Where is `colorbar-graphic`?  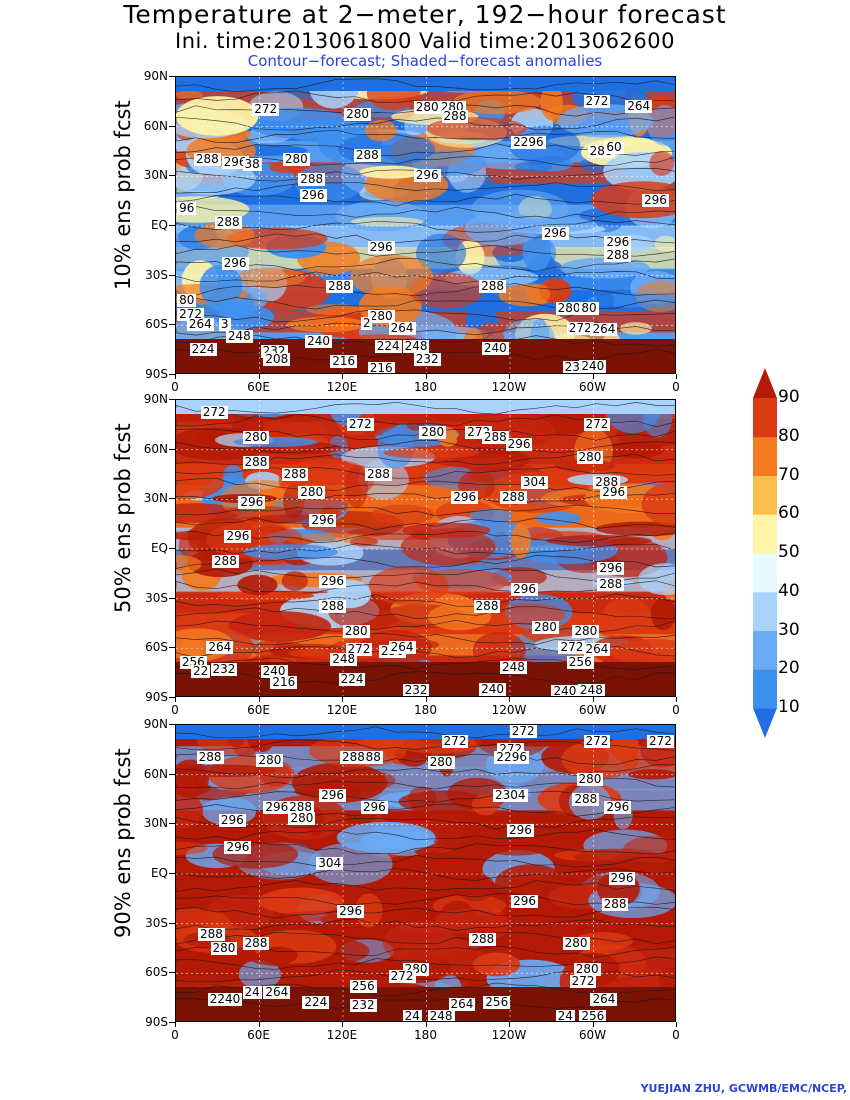
colorbar-graphic is located at coordinates (765, 553).